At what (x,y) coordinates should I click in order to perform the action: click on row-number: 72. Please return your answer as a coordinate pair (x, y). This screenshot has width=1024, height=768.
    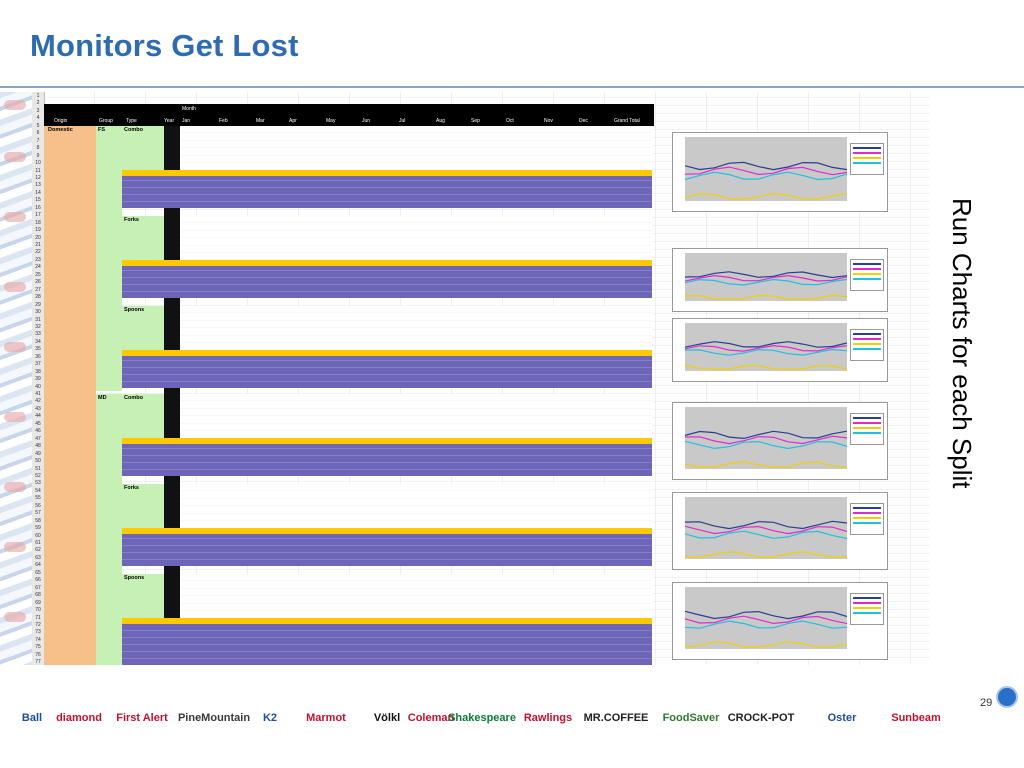
    Looking at the image, I should click on (38, 624).